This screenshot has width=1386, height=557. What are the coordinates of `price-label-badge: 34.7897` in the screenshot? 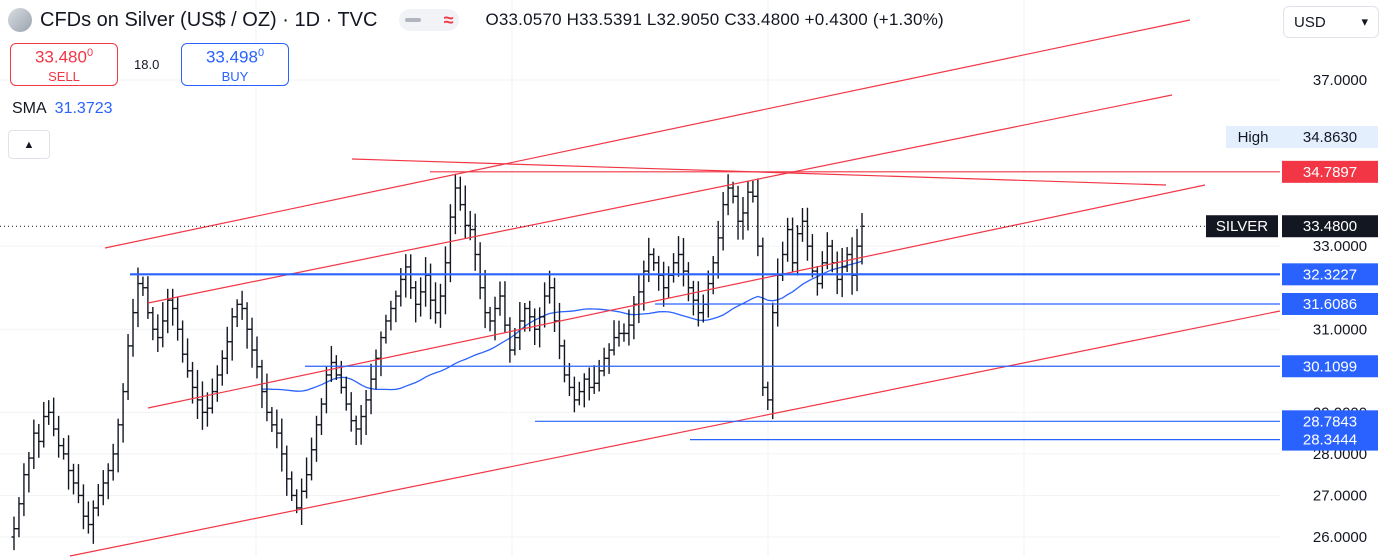 It's located at (1330, 171).